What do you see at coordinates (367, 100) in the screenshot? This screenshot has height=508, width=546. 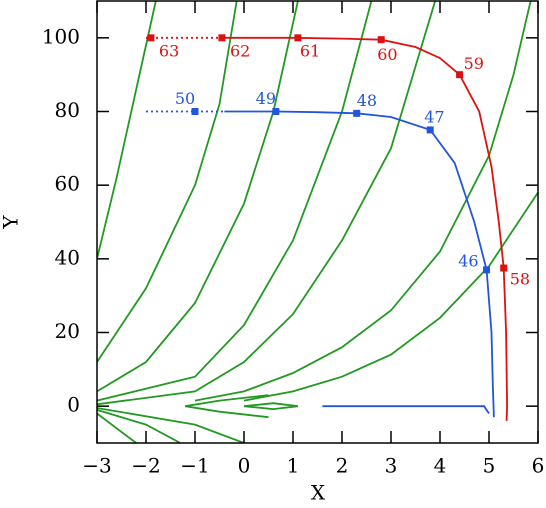 I see `point-label: 48` at bounding box center [367, 100].